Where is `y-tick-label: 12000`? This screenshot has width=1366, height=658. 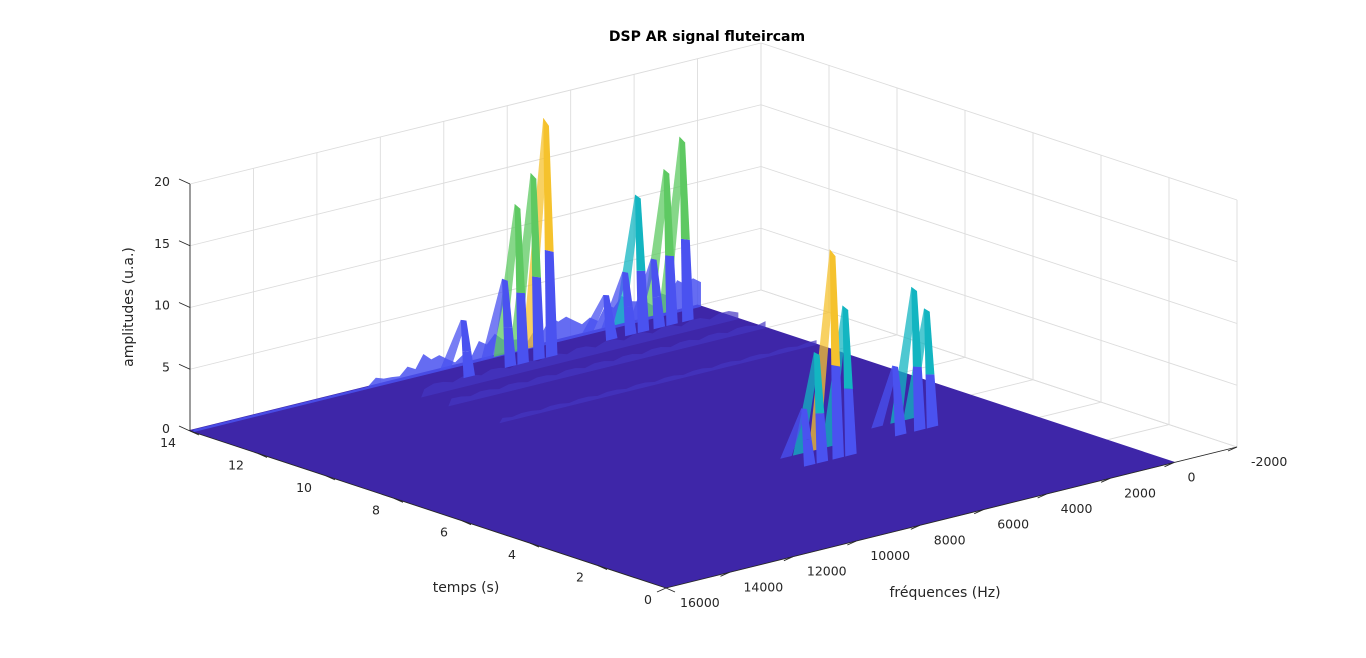
y-tick-label: 12000 is located at coordinates (827, 571).